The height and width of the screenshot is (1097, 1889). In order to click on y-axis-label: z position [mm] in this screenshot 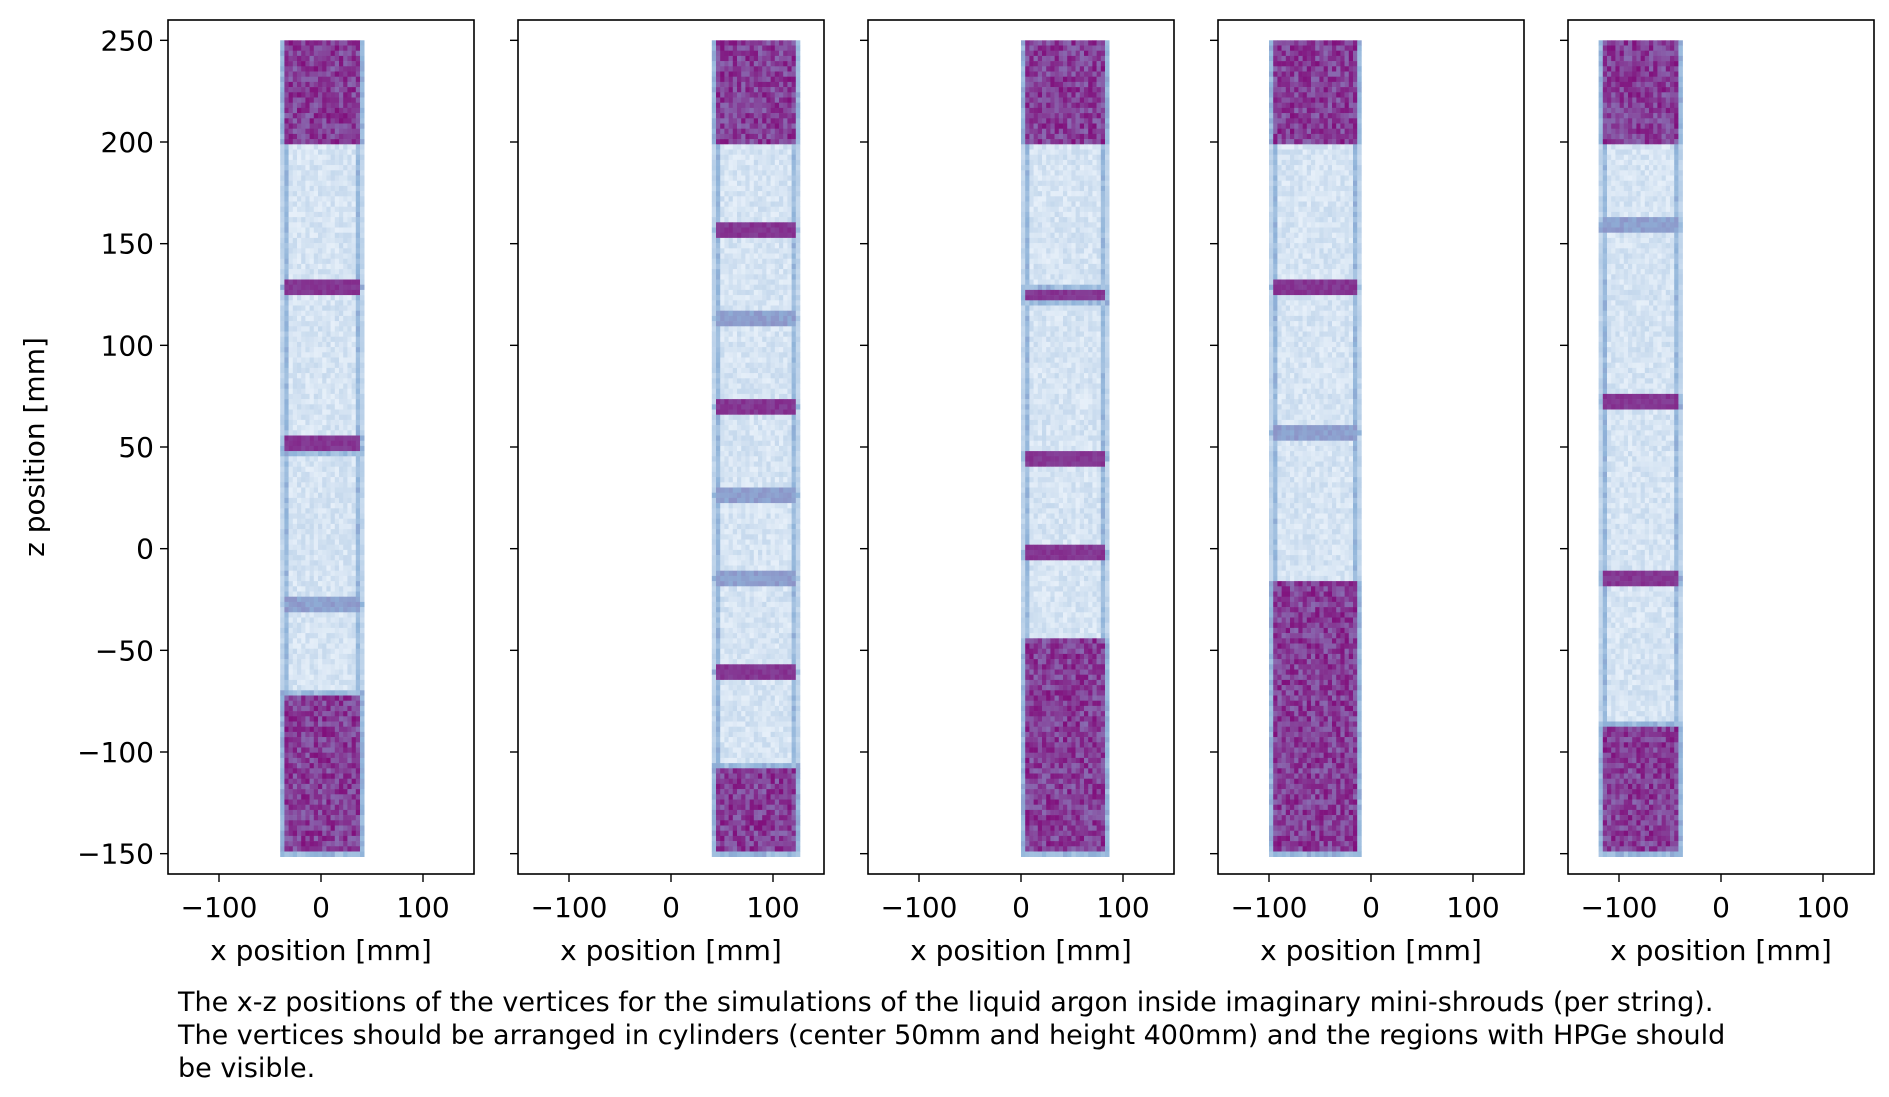, I will do `click(34, 447)`.